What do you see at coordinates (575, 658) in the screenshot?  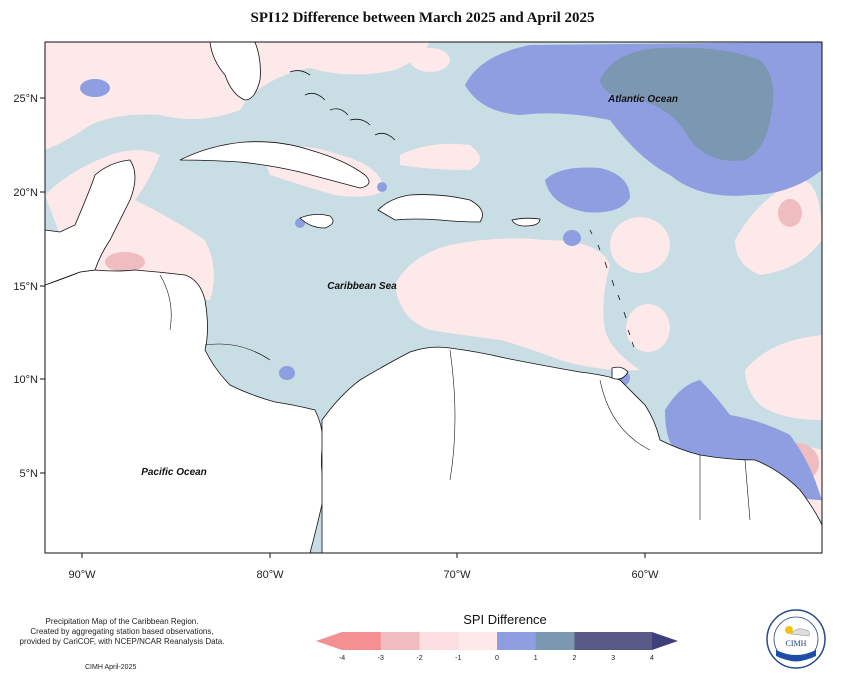 I see `legend-tick-label: 2` at bounding box center [575, 658].